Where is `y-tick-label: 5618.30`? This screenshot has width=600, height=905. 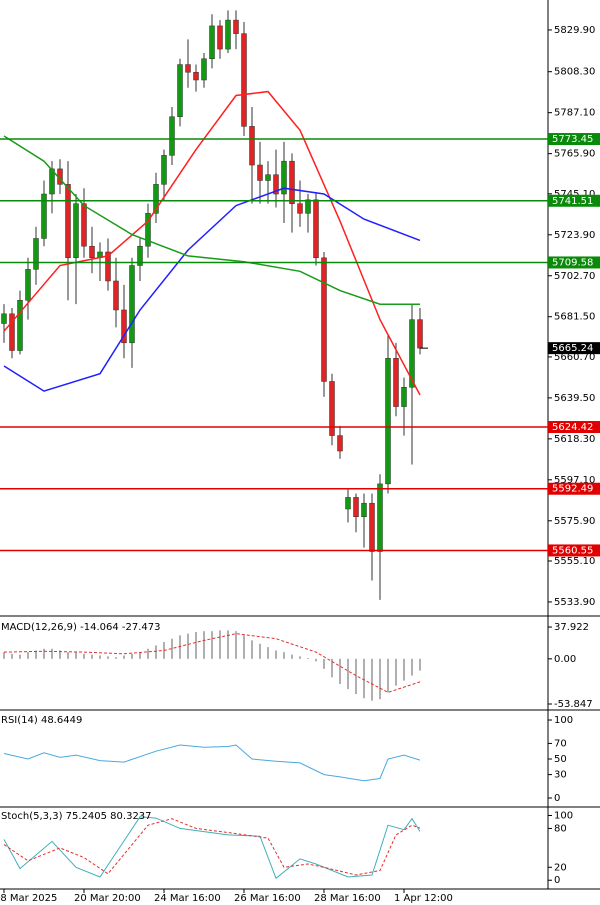 y-tick-label: 5618.30 is located at coordinates (574, 439).